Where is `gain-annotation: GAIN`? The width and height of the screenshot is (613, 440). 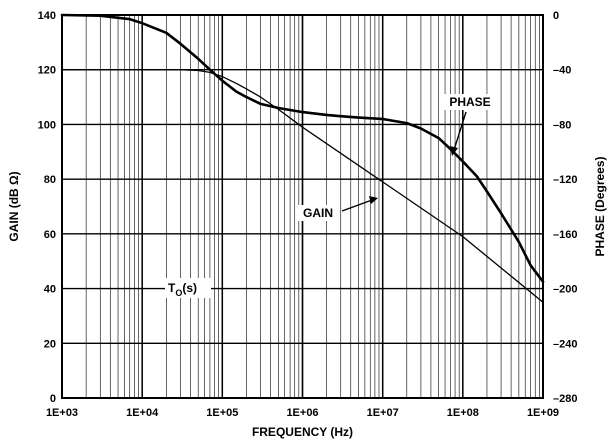 gain-annotation: GAIN is located at coordinates (318, 213).